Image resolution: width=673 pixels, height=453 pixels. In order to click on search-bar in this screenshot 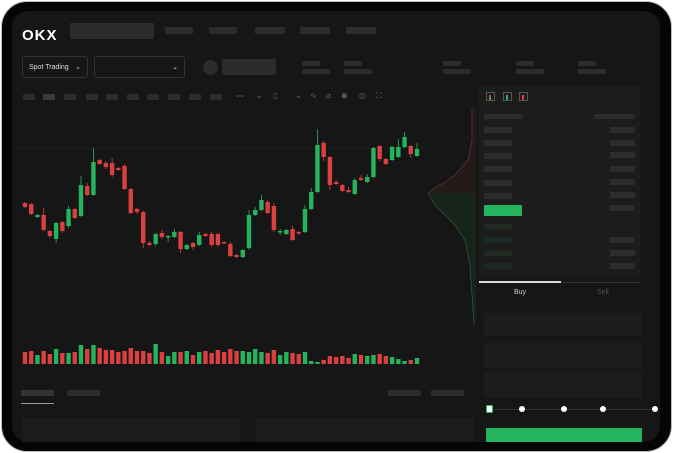, I will do `click(112, 31)`.